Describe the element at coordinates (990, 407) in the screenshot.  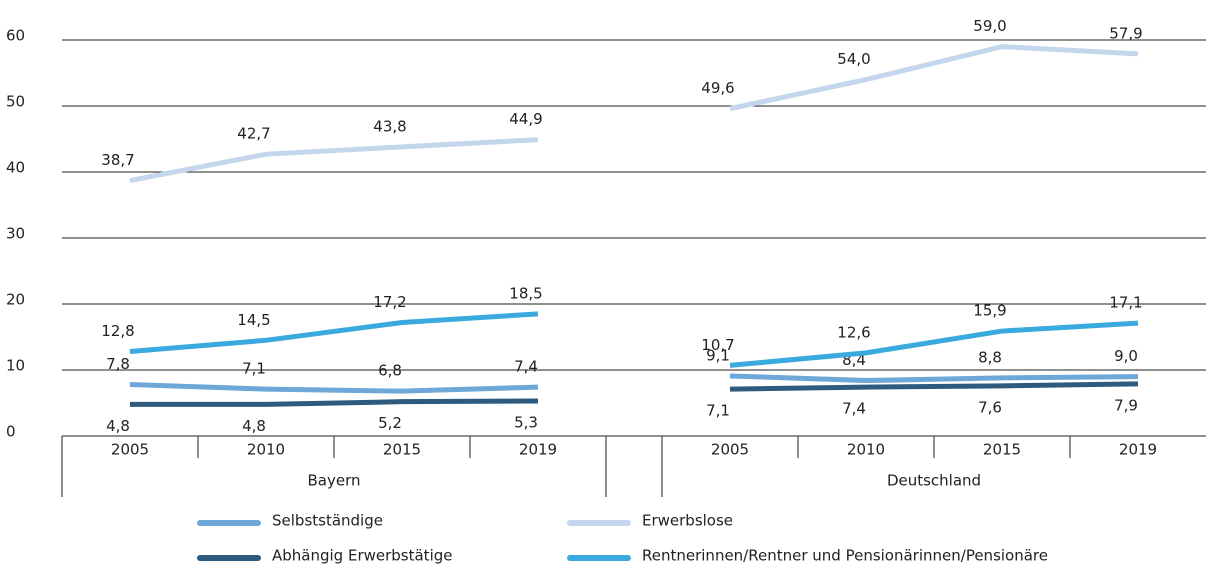
I see `data-label: 7,6` at that location.